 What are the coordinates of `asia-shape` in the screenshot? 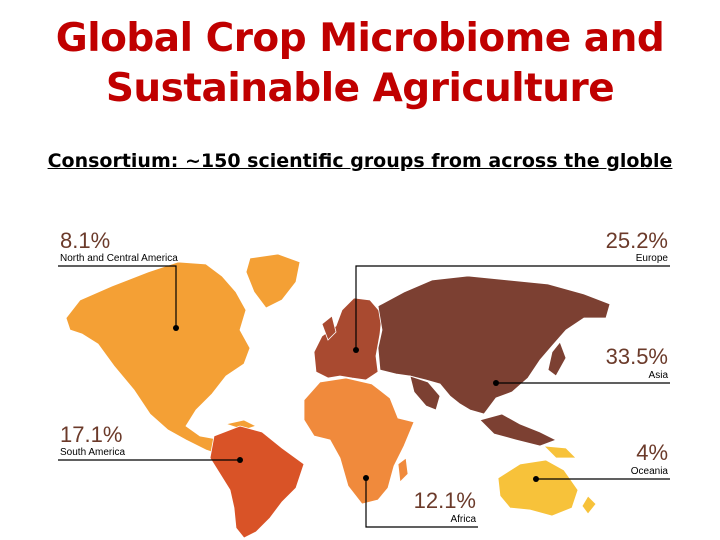 It's located at (494, 345).